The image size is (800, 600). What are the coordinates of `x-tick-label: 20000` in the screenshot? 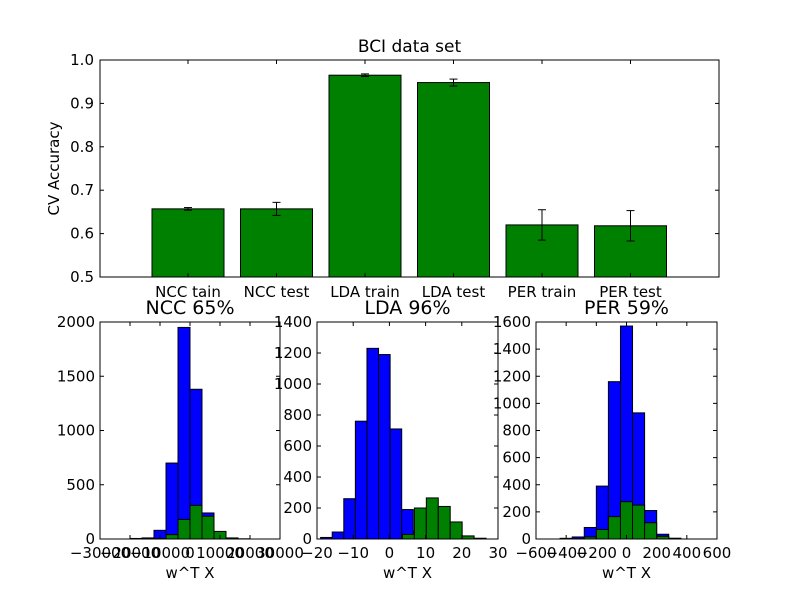 It's located at (250, 553).